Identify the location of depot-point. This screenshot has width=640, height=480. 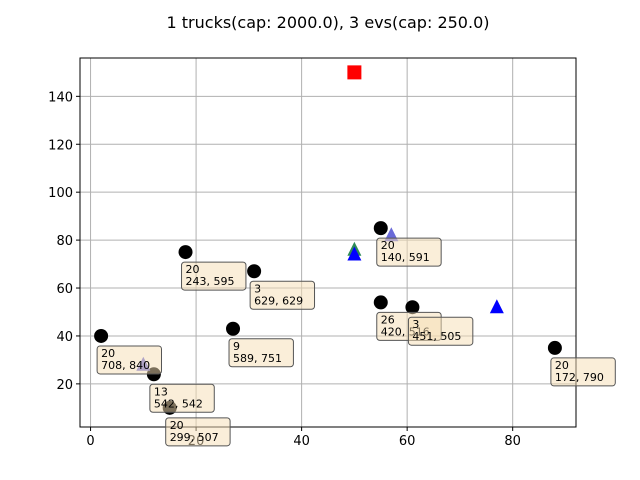
(354, 72).